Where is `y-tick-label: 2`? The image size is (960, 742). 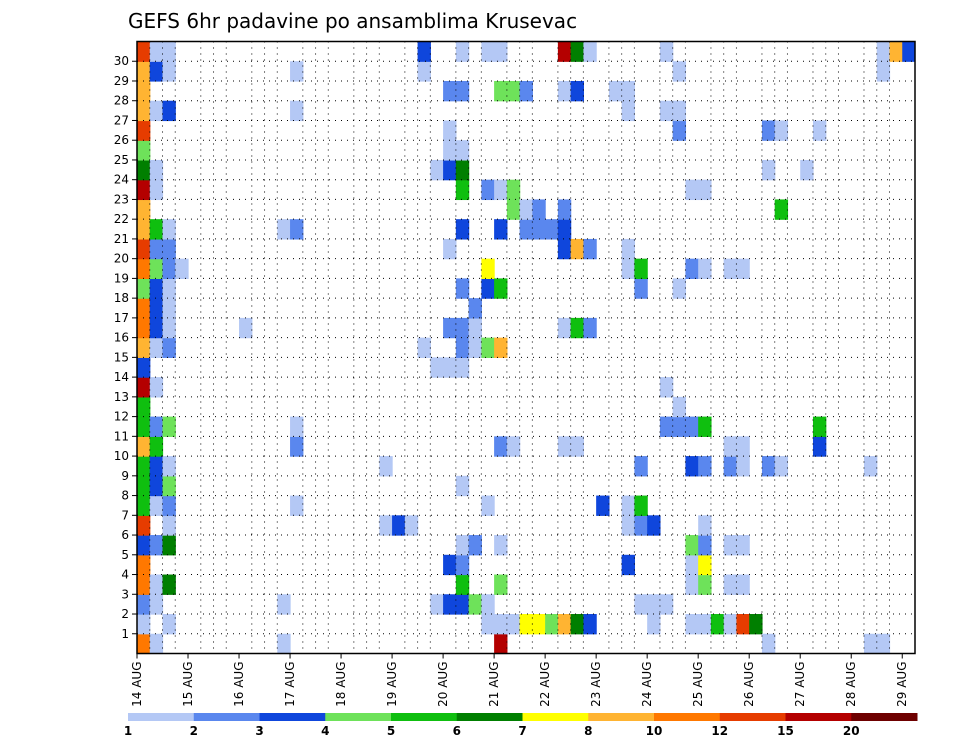
y-tick-label: 2 is located at coordinates (125, 614).